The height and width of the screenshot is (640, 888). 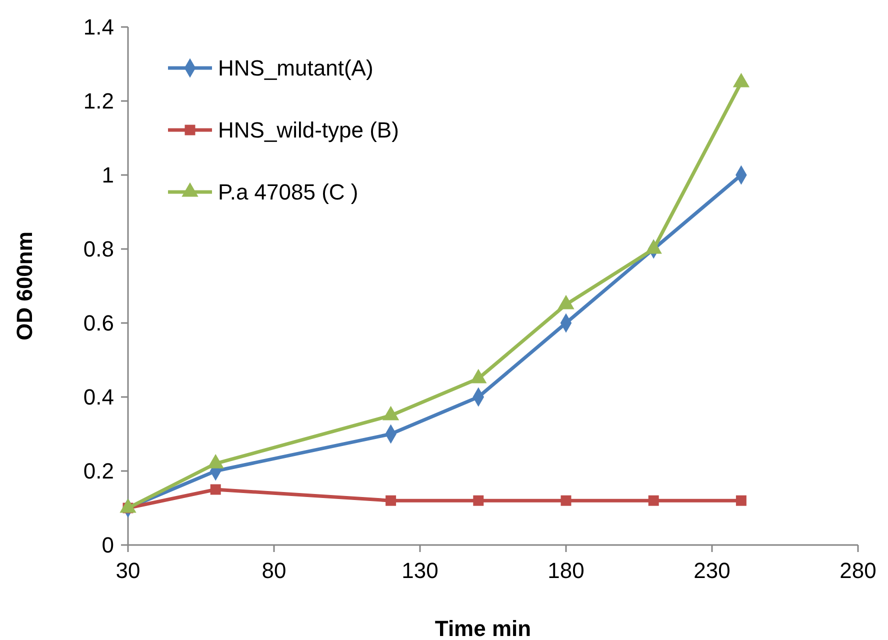 What do you see at coordinates (566, 570) in the screenshot?
I see `x-tick-label: 180` at bounding box center [566, 570].